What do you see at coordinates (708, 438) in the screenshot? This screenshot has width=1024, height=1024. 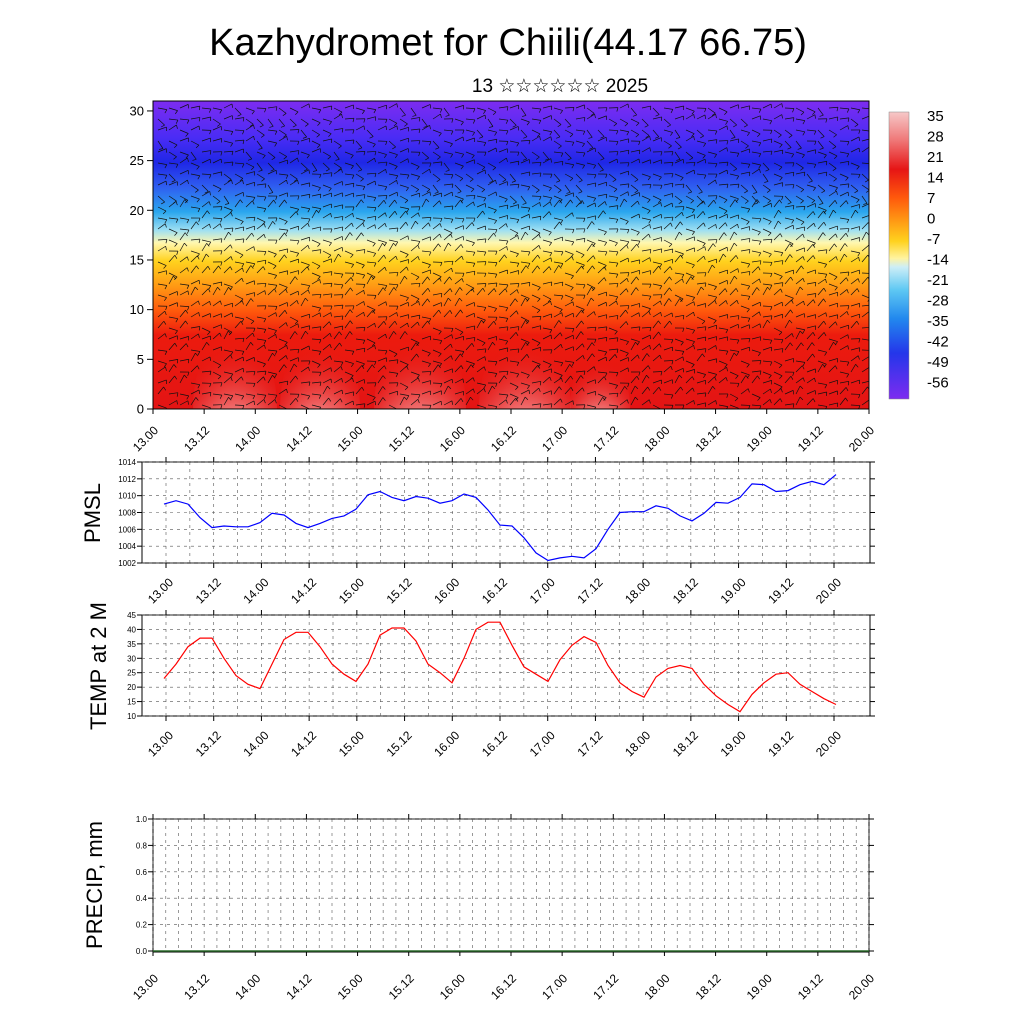 I see `x-tick-label: 18.12` at bounding box center [708, 438].